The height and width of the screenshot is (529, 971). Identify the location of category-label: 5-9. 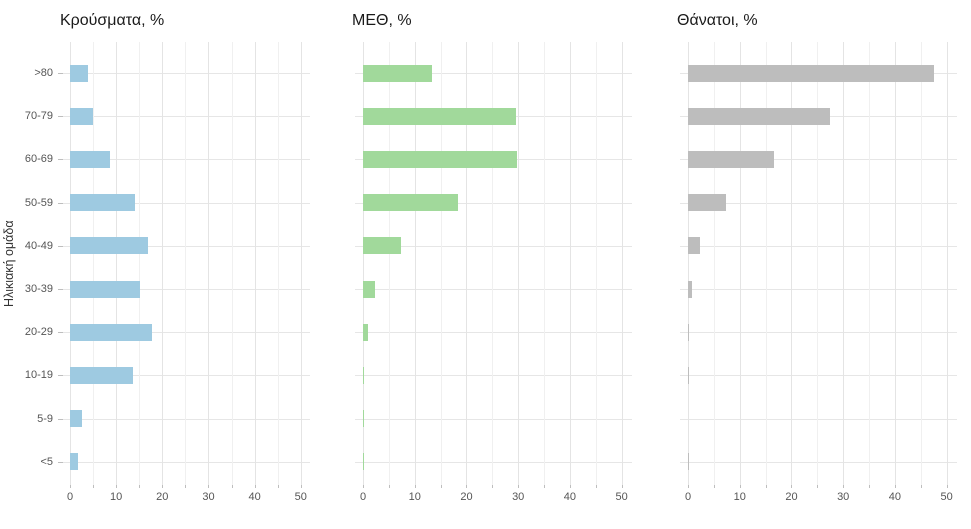
(45, 418).